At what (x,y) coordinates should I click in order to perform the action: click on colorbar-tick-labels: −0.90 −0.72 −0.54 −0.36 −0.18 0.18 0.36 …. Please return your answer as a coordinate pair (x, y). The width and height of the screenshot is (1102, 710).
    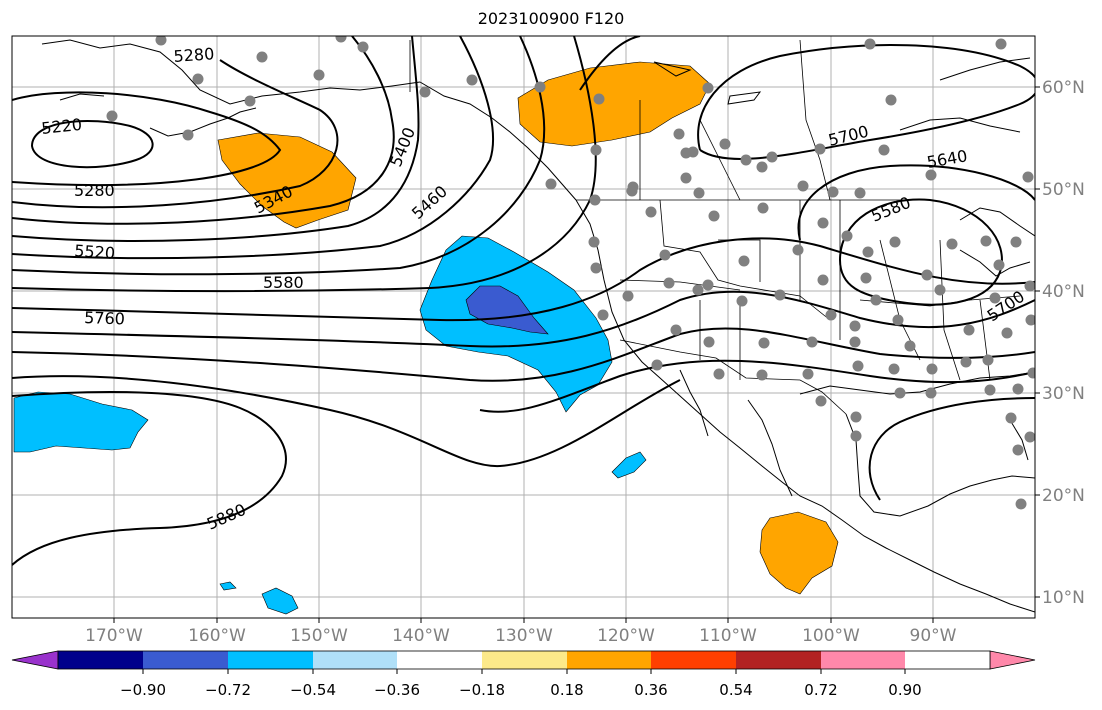
    Looking at the image, I should click on (521, 690).